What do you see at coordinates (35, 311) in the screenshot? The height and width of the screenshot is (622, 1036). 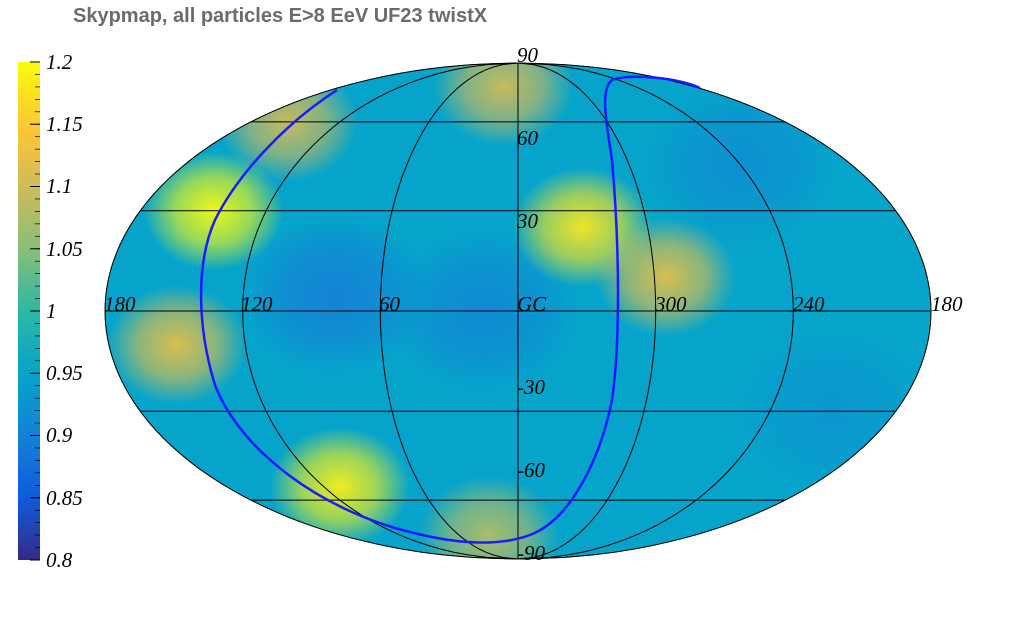 I see `colorbar-ticks` at bounding box center [35, 311].